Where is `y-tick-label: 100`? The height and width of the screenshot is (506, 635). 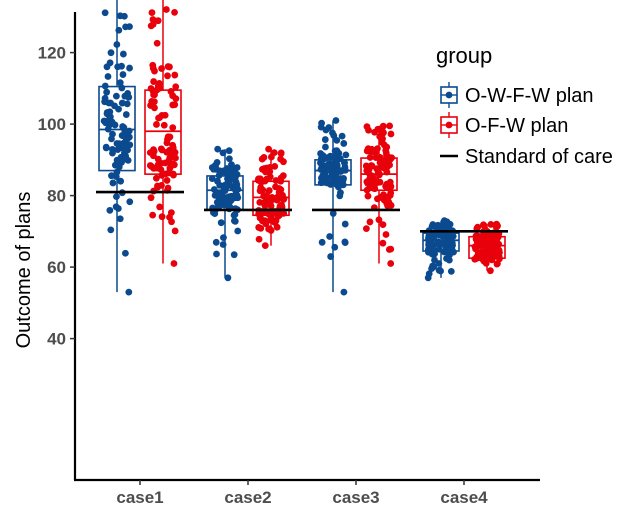 y-tick-label: 100 is located at coordinates (52, 124).